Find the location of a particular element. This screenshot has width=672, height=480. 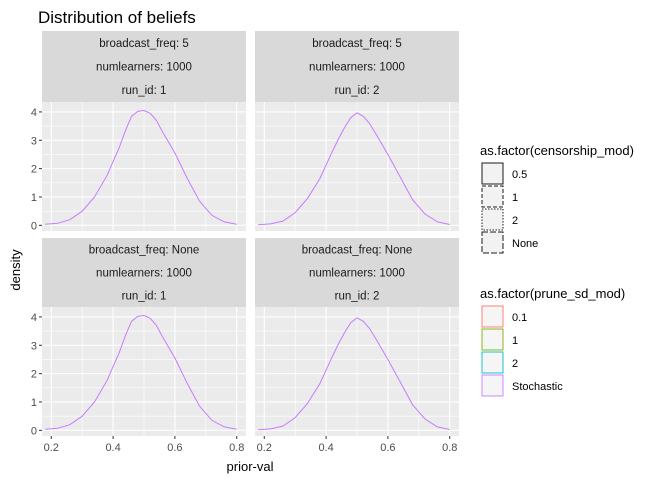

legend-label: Stochastic is located at coordinates (537, 387).